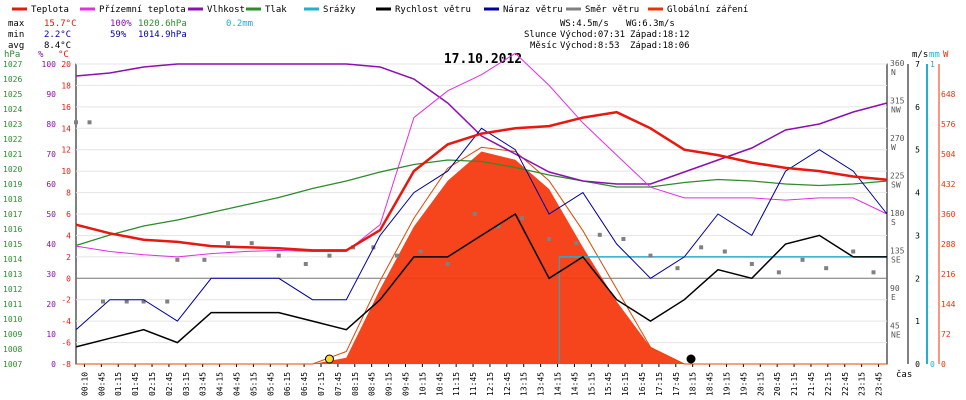 The image size is (966, 400). I want to click on radiation-tick: 360, so click(948, 214).